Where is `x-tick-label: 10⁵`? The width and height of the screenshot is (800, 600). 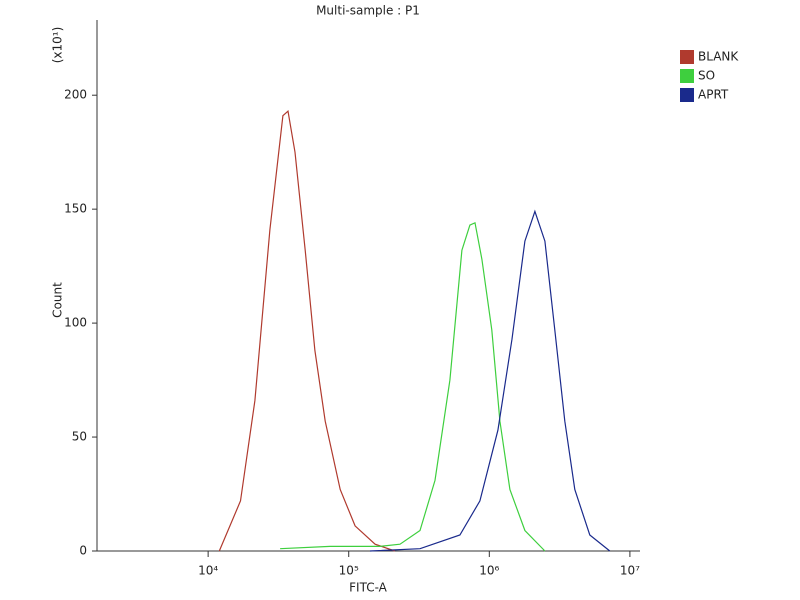 x-tick-label: 10⁵ is located at coordinates (349, 571).